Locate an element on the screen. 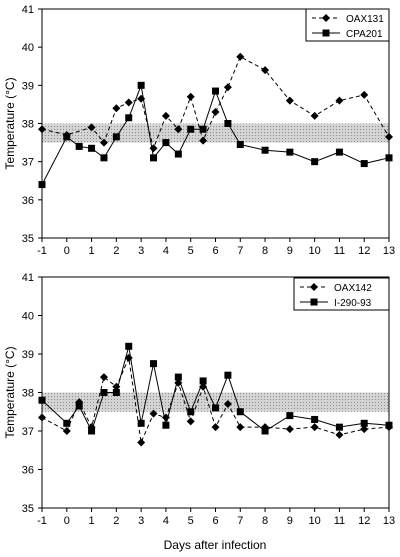  normal-temperature-band is located at coordinates (215, 402).